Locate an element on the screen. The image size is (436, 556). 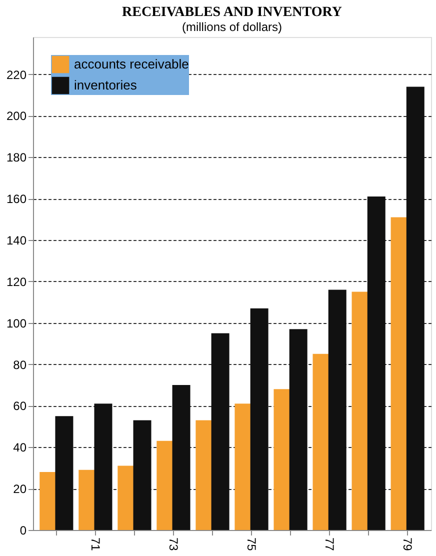
y-tick-label: 220 is located at coordinates (16, 75).